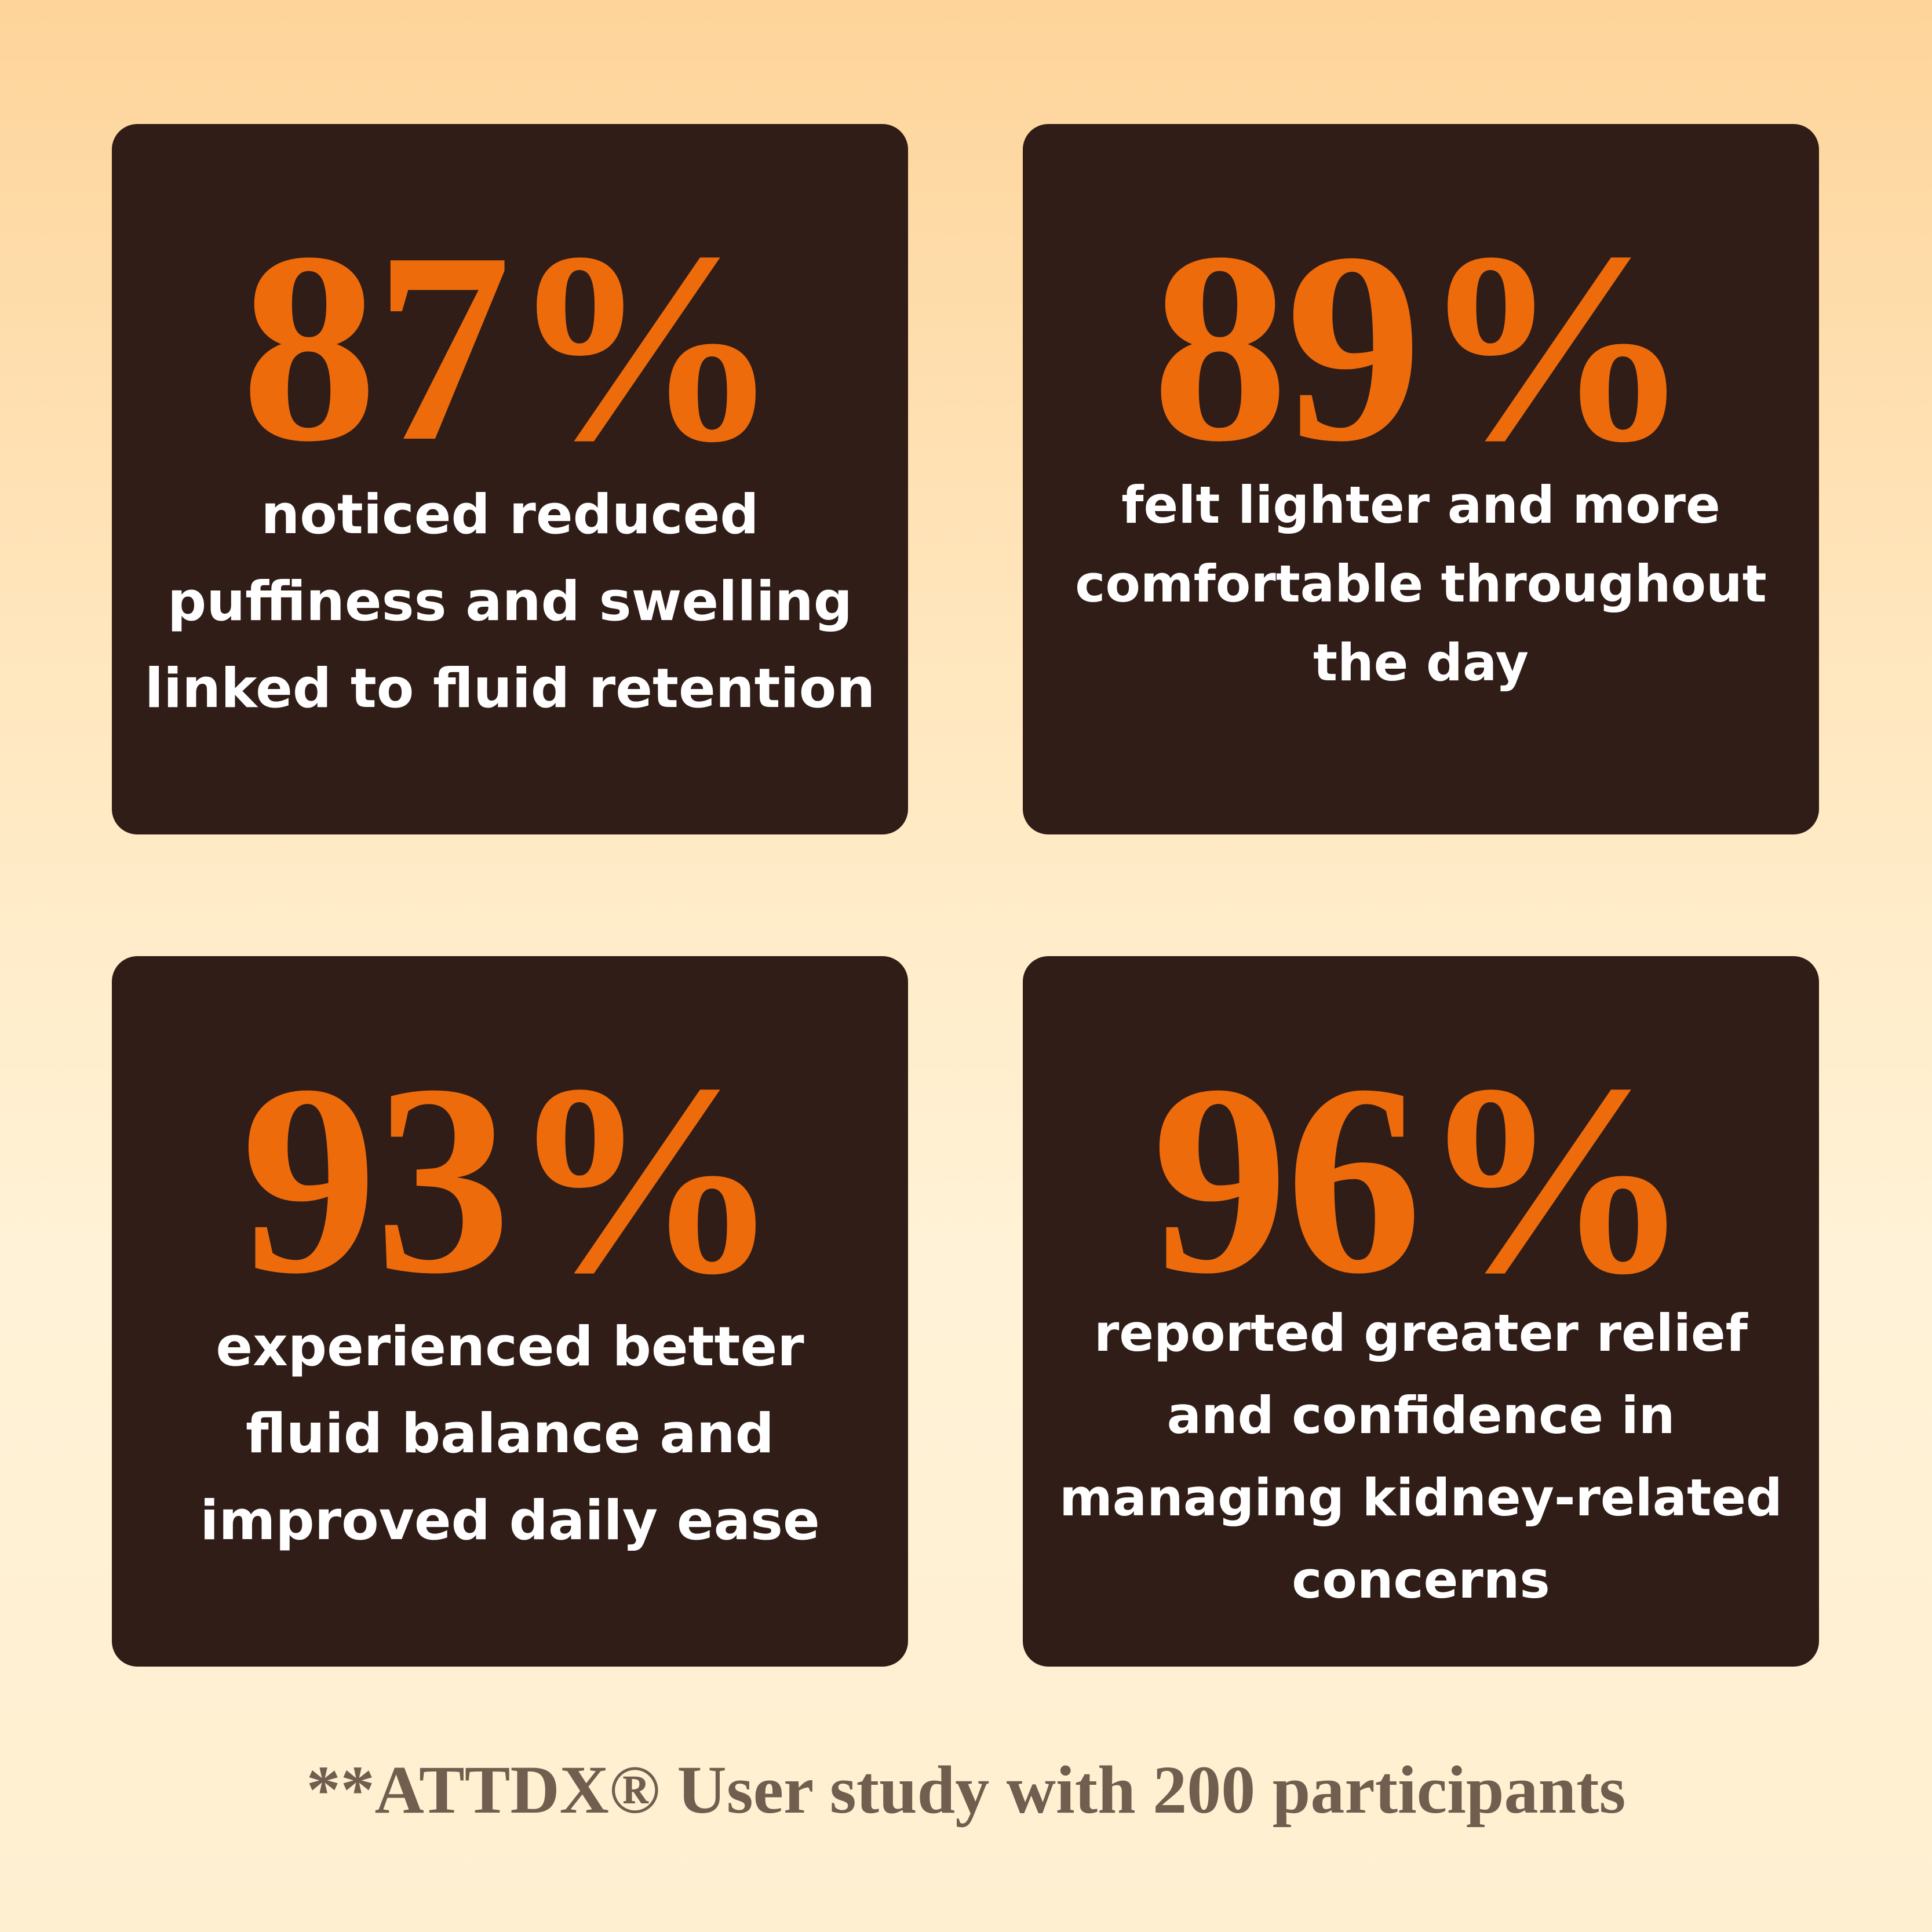  I want to click on stat-description-line: linked to fluid retention, so click(510, 688).